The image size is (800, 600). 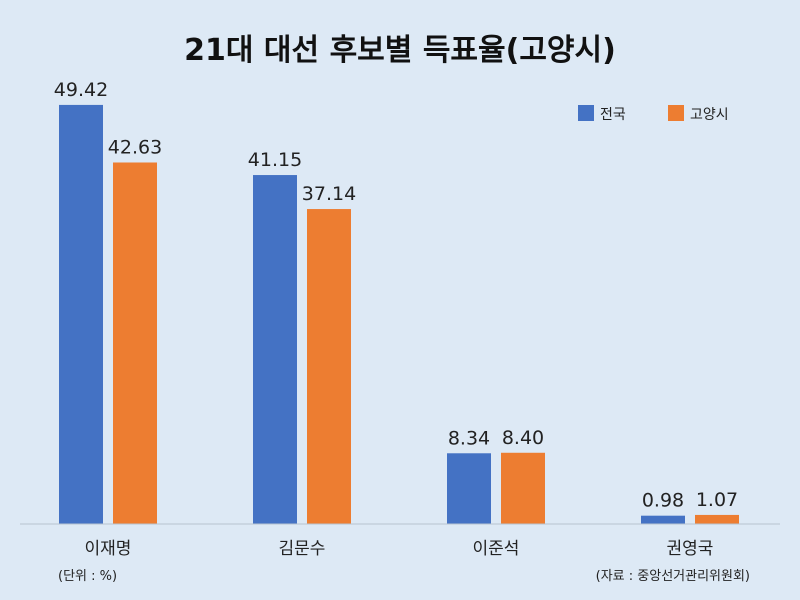 What do you see at coordinates (108, 549) in the screenshot?
I see `category-label-0: 이재명` at bounding box center [108, 549].